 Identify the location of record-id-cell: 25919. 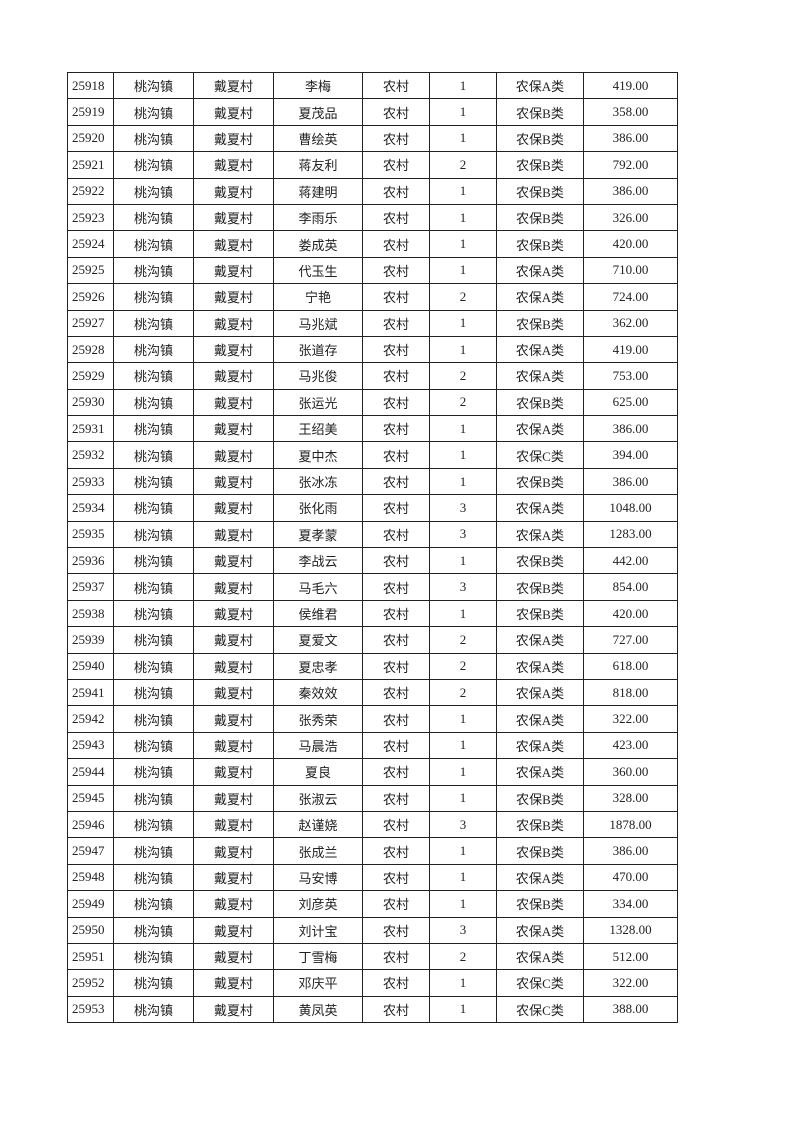
(90, 112).